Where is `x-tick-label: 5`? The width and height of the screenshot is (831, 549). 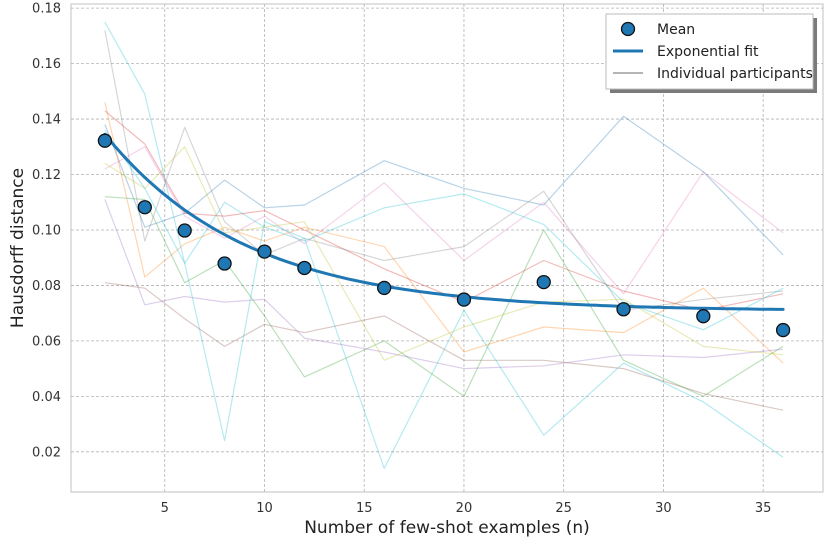 x-tick-label: 5 is located at coordinates (165, 508).